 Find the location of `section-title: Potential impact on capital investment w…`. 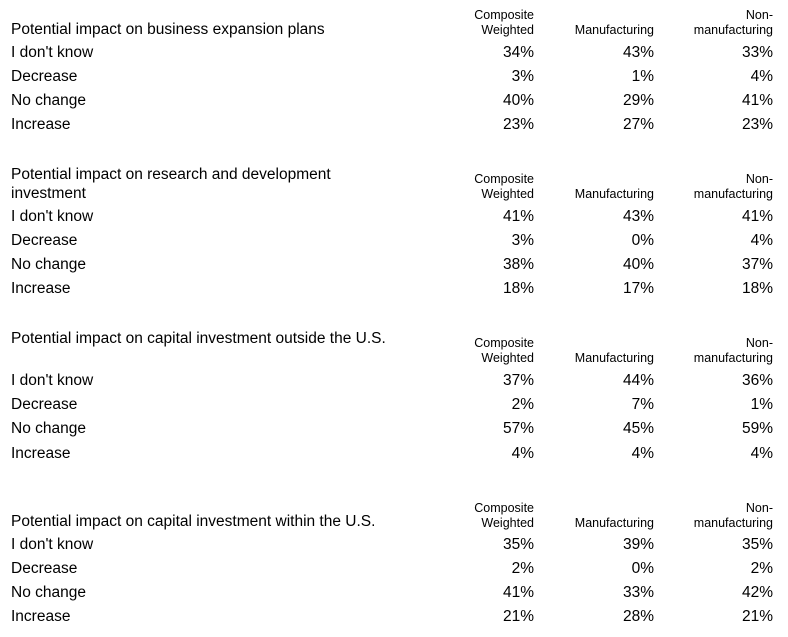

section-title: Potential impact on capital investment w… is located at coordinates (193, 521).